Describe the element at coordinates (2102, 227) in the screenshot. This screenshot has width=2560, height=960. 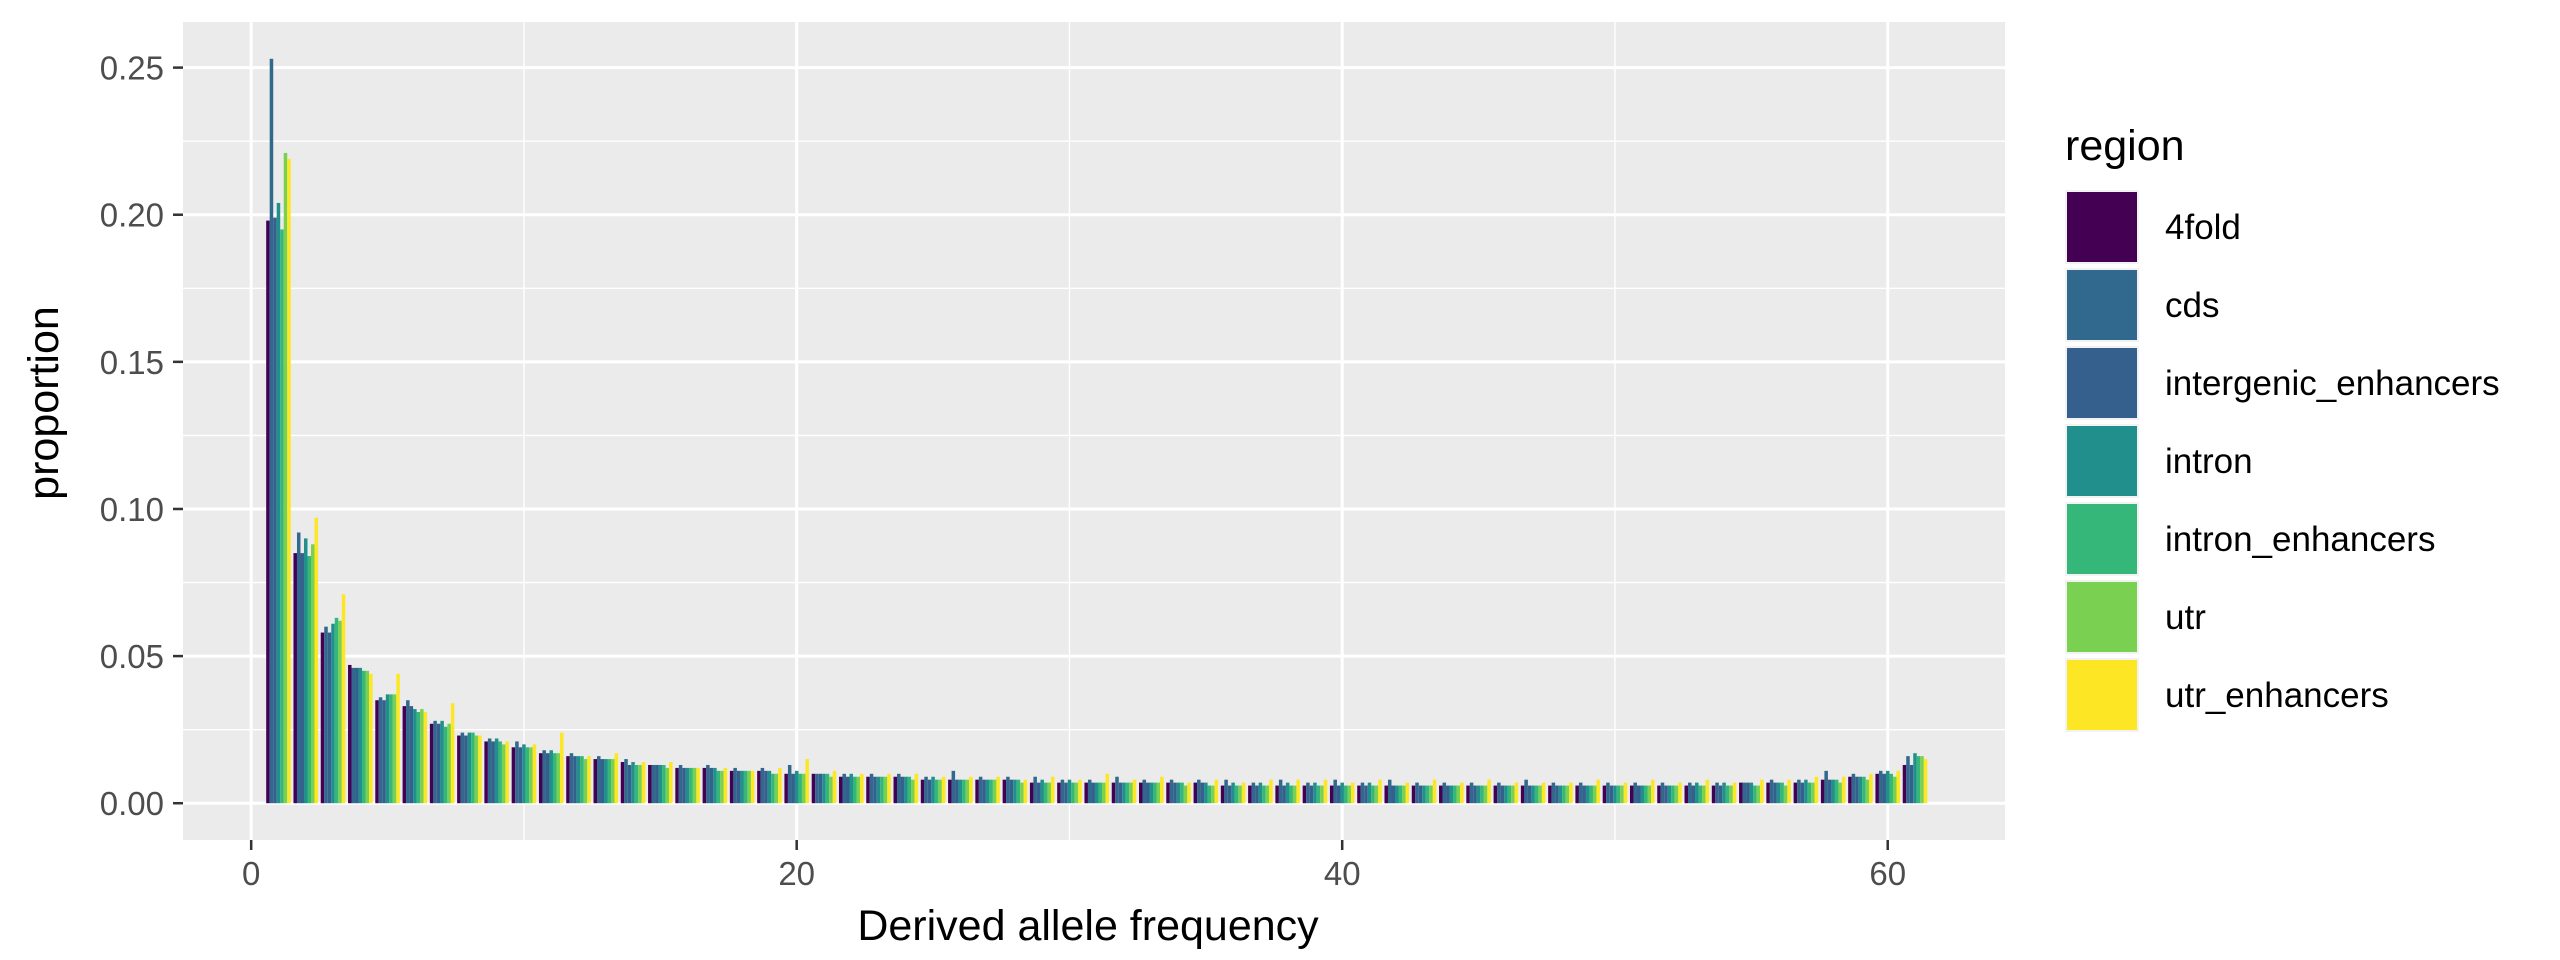
I see `legend-swatch-4fold` at that location.